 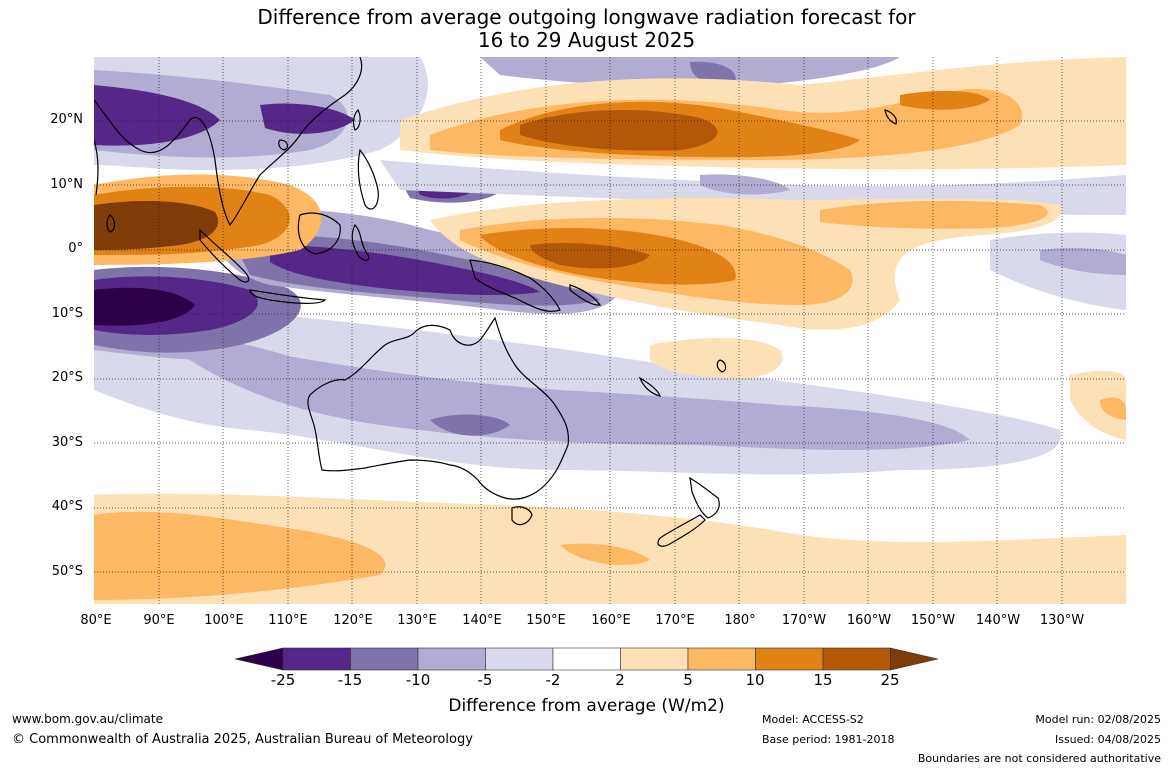 I want to click on lon-label: 110°E, so click(x=288, y=620).